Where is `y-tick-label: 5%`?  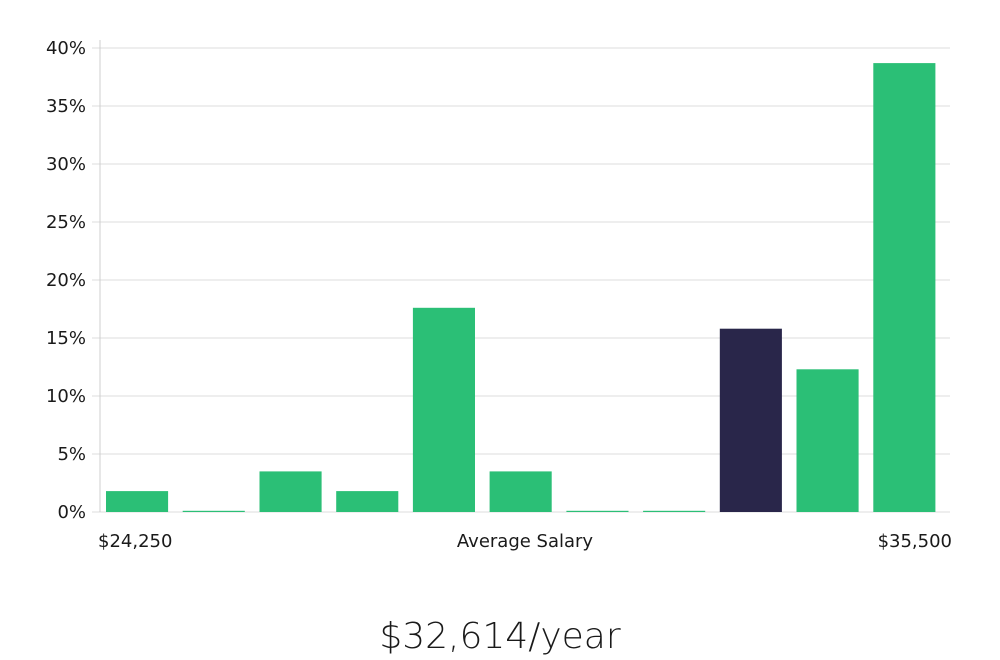
y-tick-label: 5% is located at coordinates (71, 454).